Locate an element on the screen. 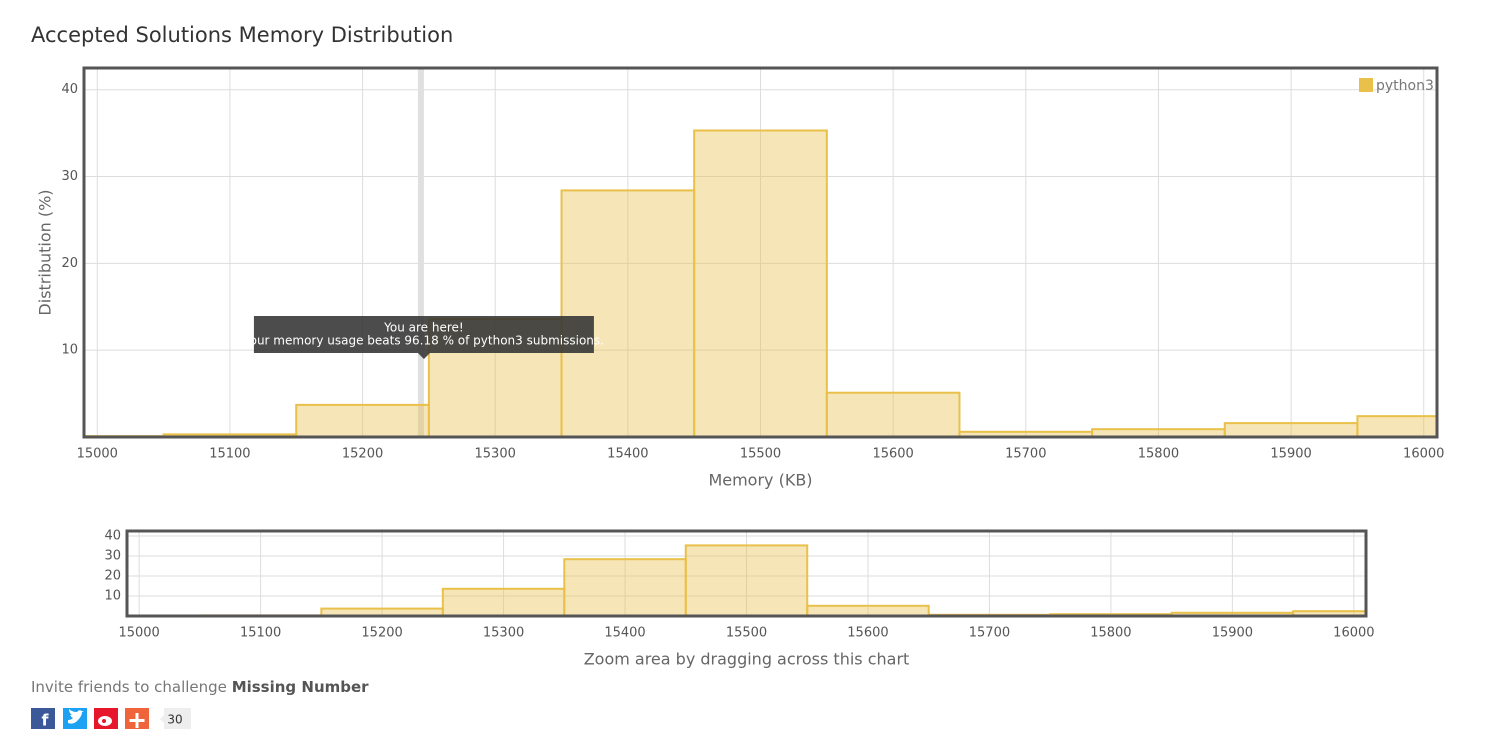 This screenshot has width=1490, height=729. twitter-icon is located at coordinates (76, 716).